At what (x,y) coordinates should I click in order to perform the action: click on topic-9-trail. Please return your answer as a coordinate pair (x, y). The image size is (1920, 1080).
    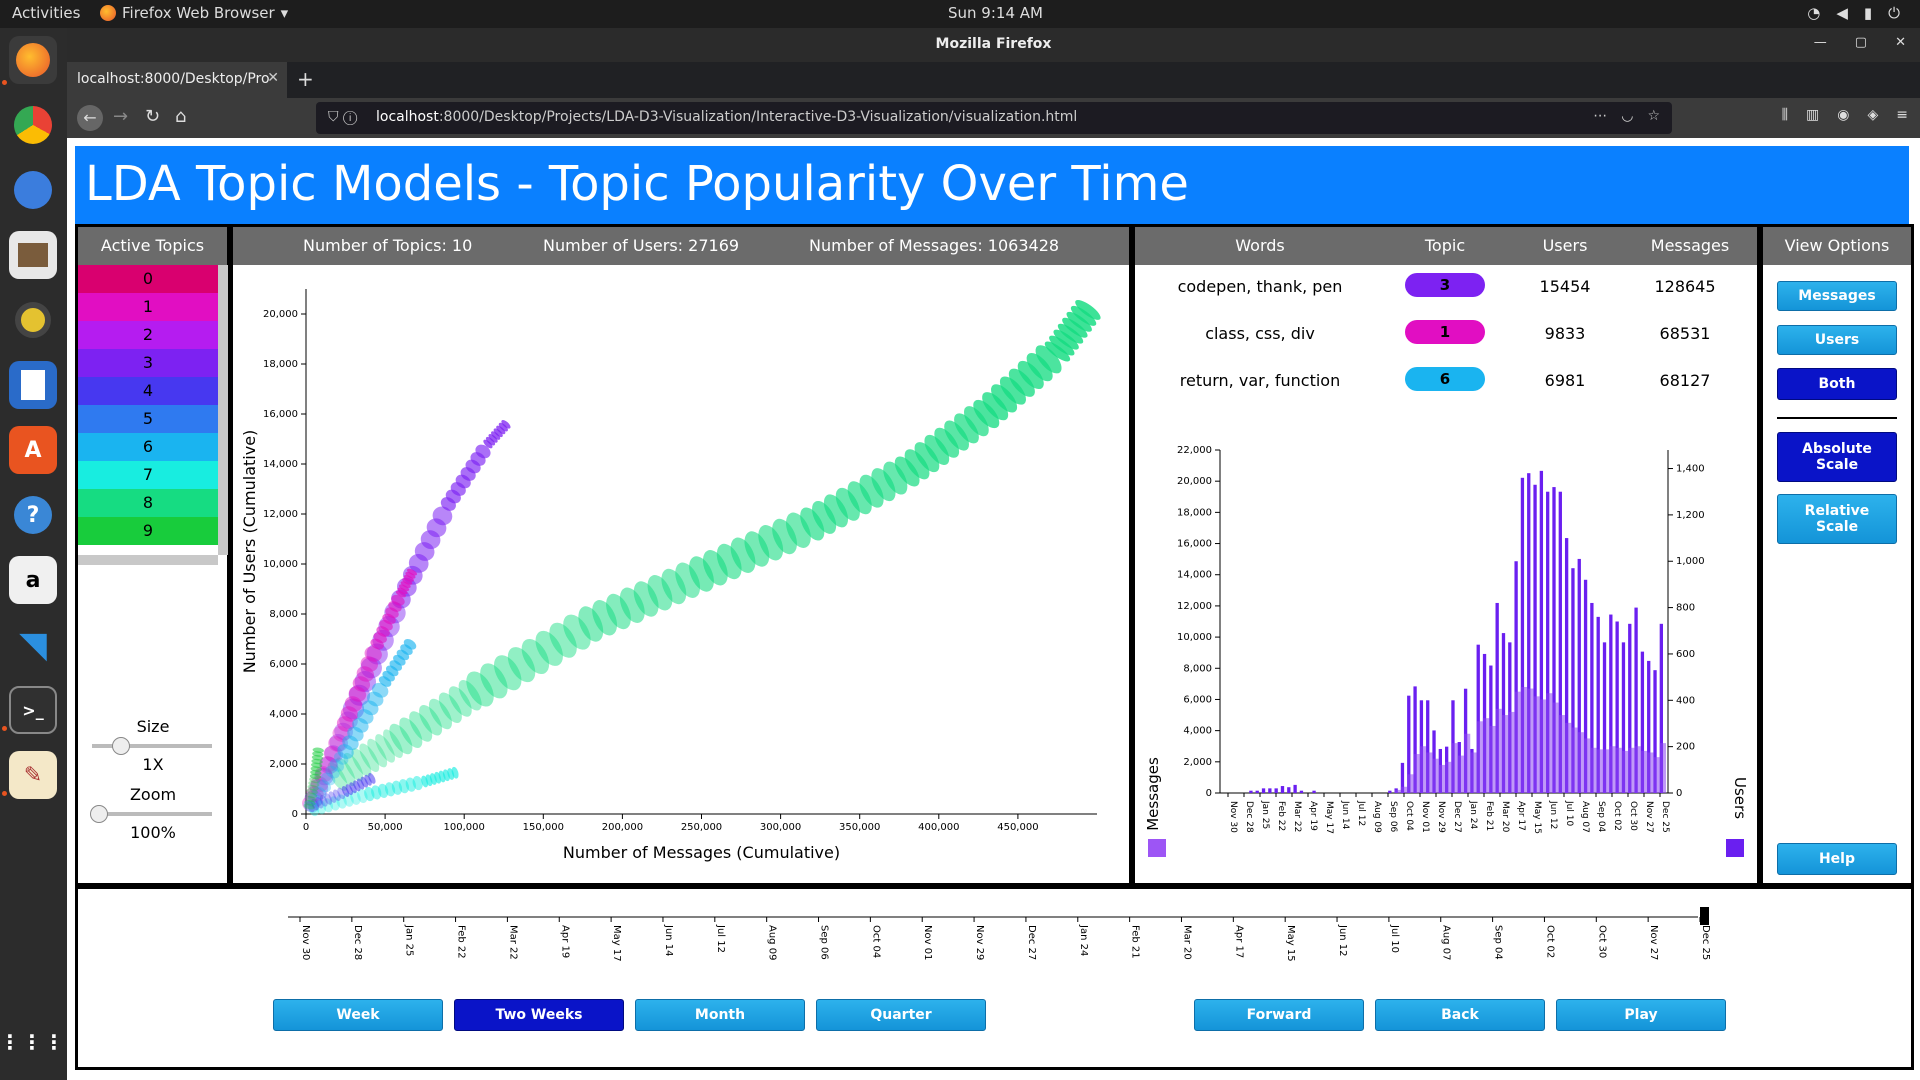
    Looking at the image, I should click on (313, 778).